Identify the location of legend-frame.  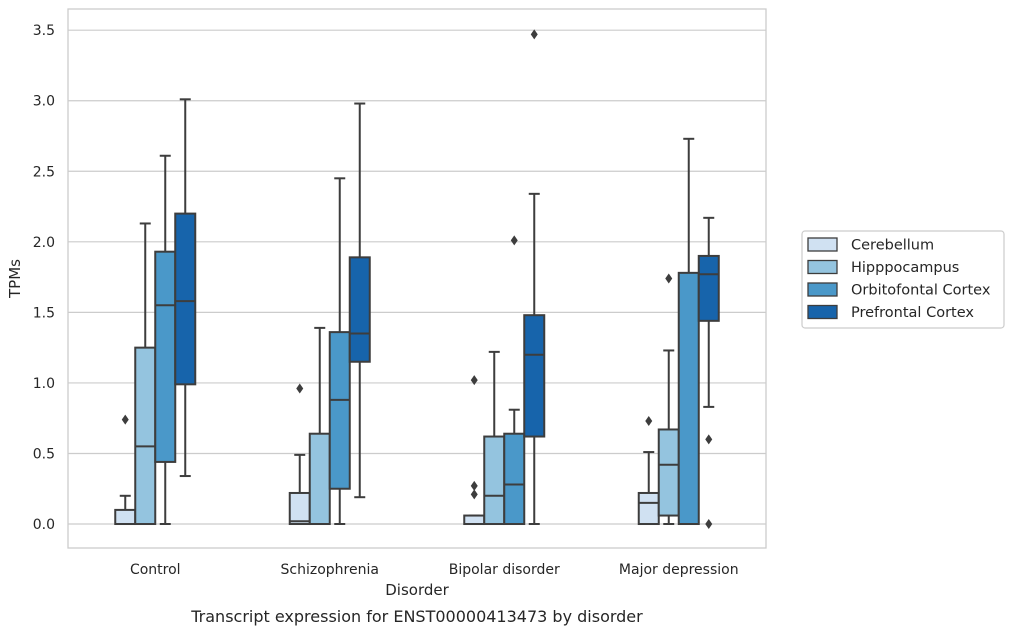
(903, 279).